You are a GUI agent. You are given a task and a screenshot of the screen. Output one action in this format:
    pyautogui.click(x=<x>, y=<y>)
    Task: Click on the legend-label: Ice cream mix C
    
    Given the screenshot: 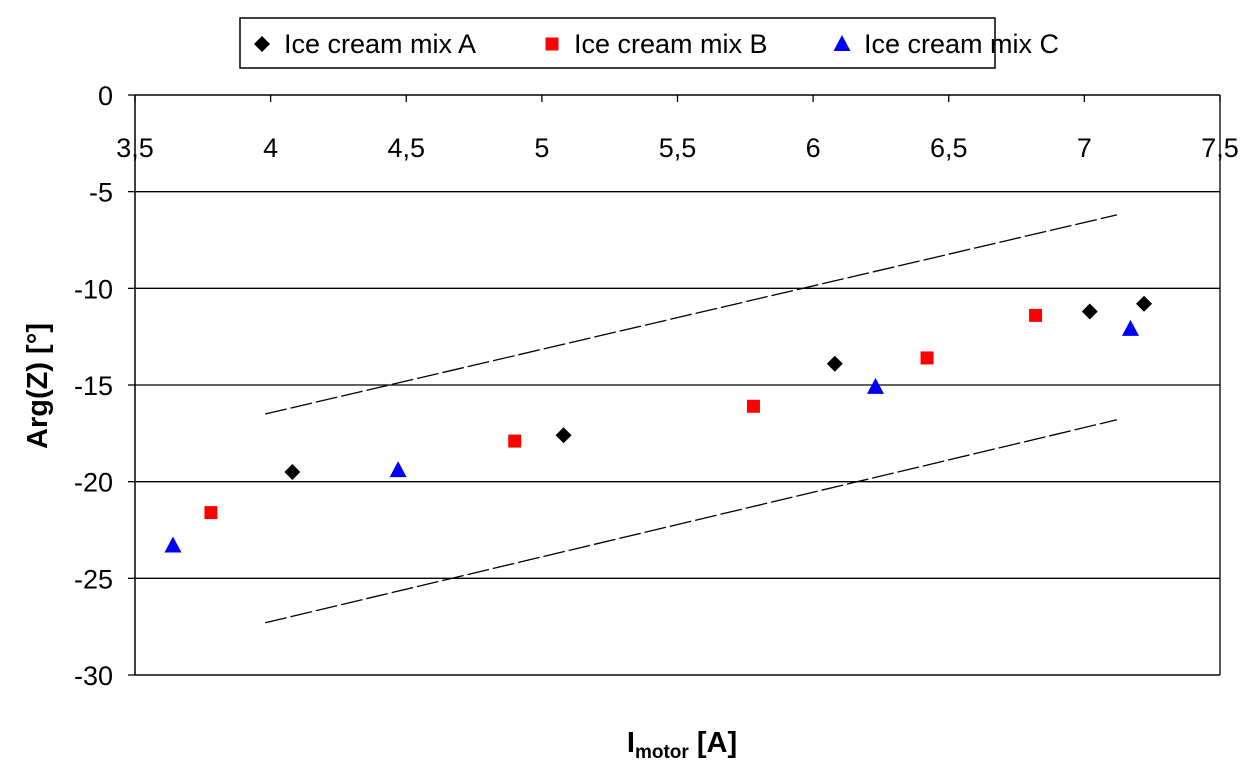 What is the action you would take?
    pyautogui.click(x=961, y=44)
    